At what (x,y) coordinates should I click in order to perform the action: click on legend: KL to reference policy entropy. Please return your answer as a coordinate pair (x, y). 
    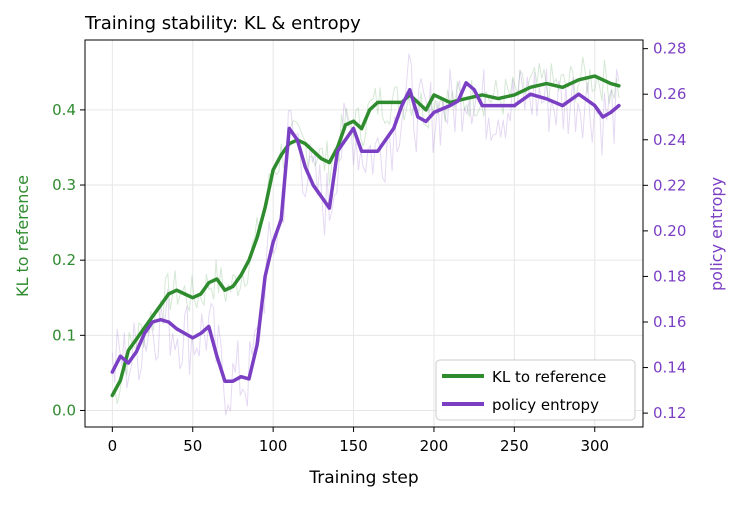
    Looking at the image, I should click on (535, 390).